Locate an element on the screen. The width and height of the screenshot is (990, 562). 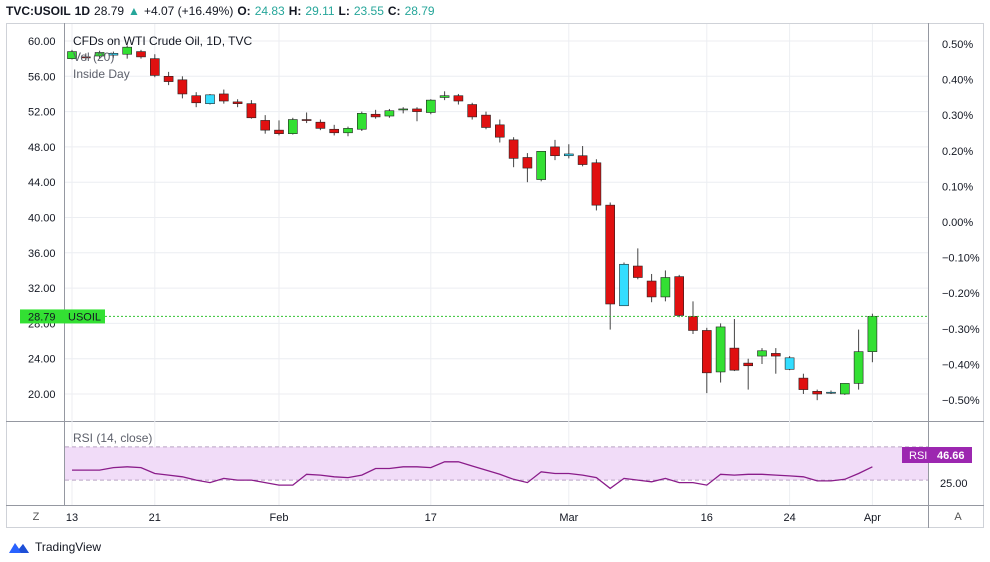
rsi-legend: RSI (14, close) is located at coordinates (112, 438).